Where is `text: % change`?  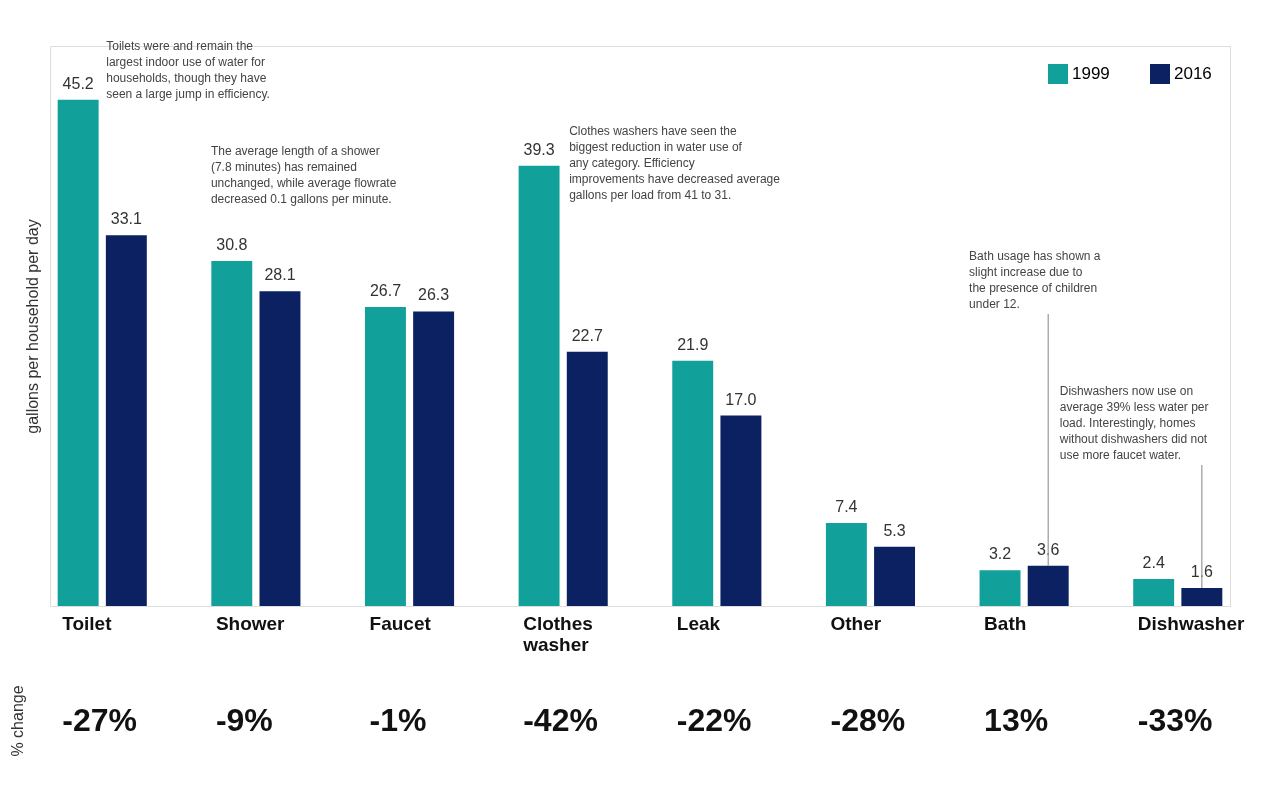 text: % change is located at coordinates (17, 721).